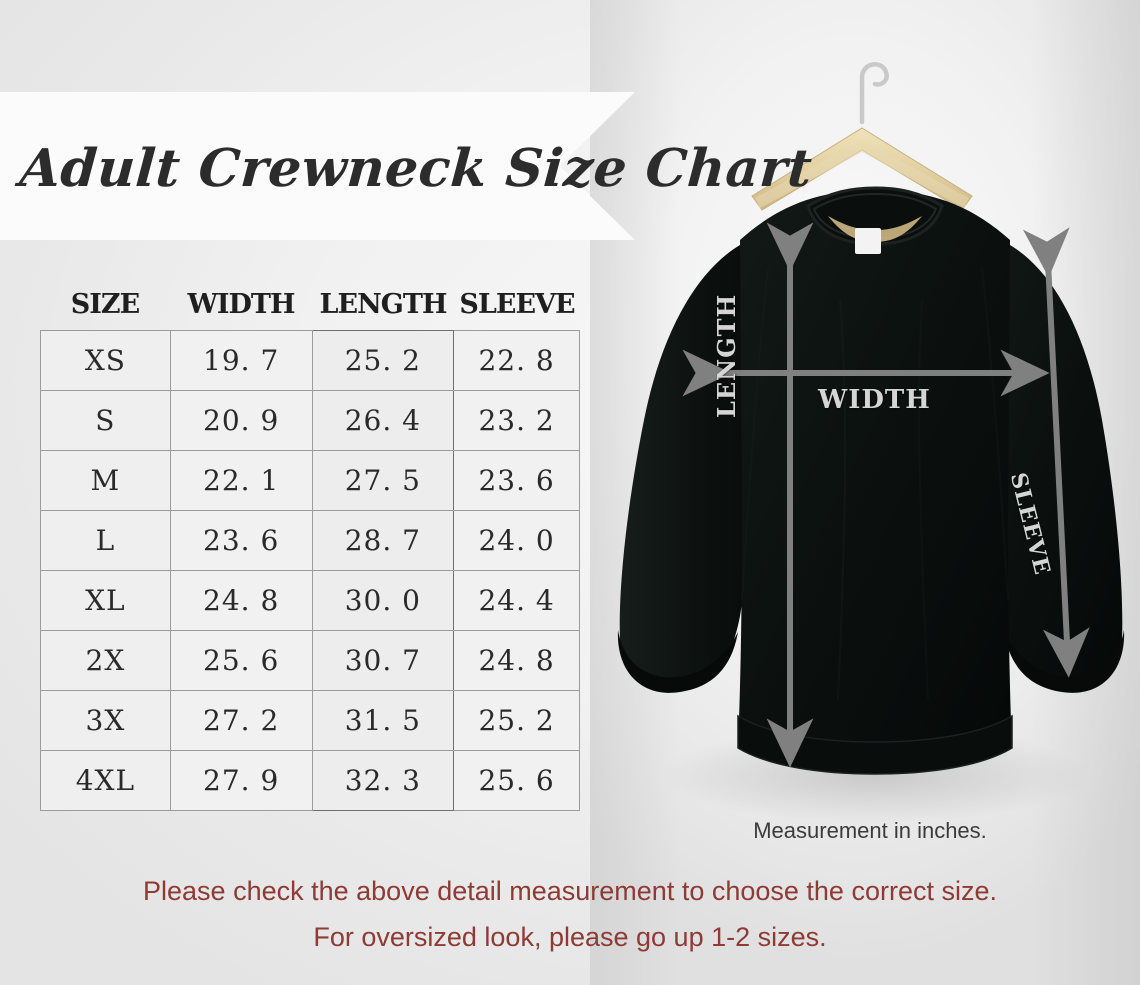 Image resolution: width=1140 pixels, height=985 pixels. I want to click on length-cell: 31. 5, so click(383, 720).